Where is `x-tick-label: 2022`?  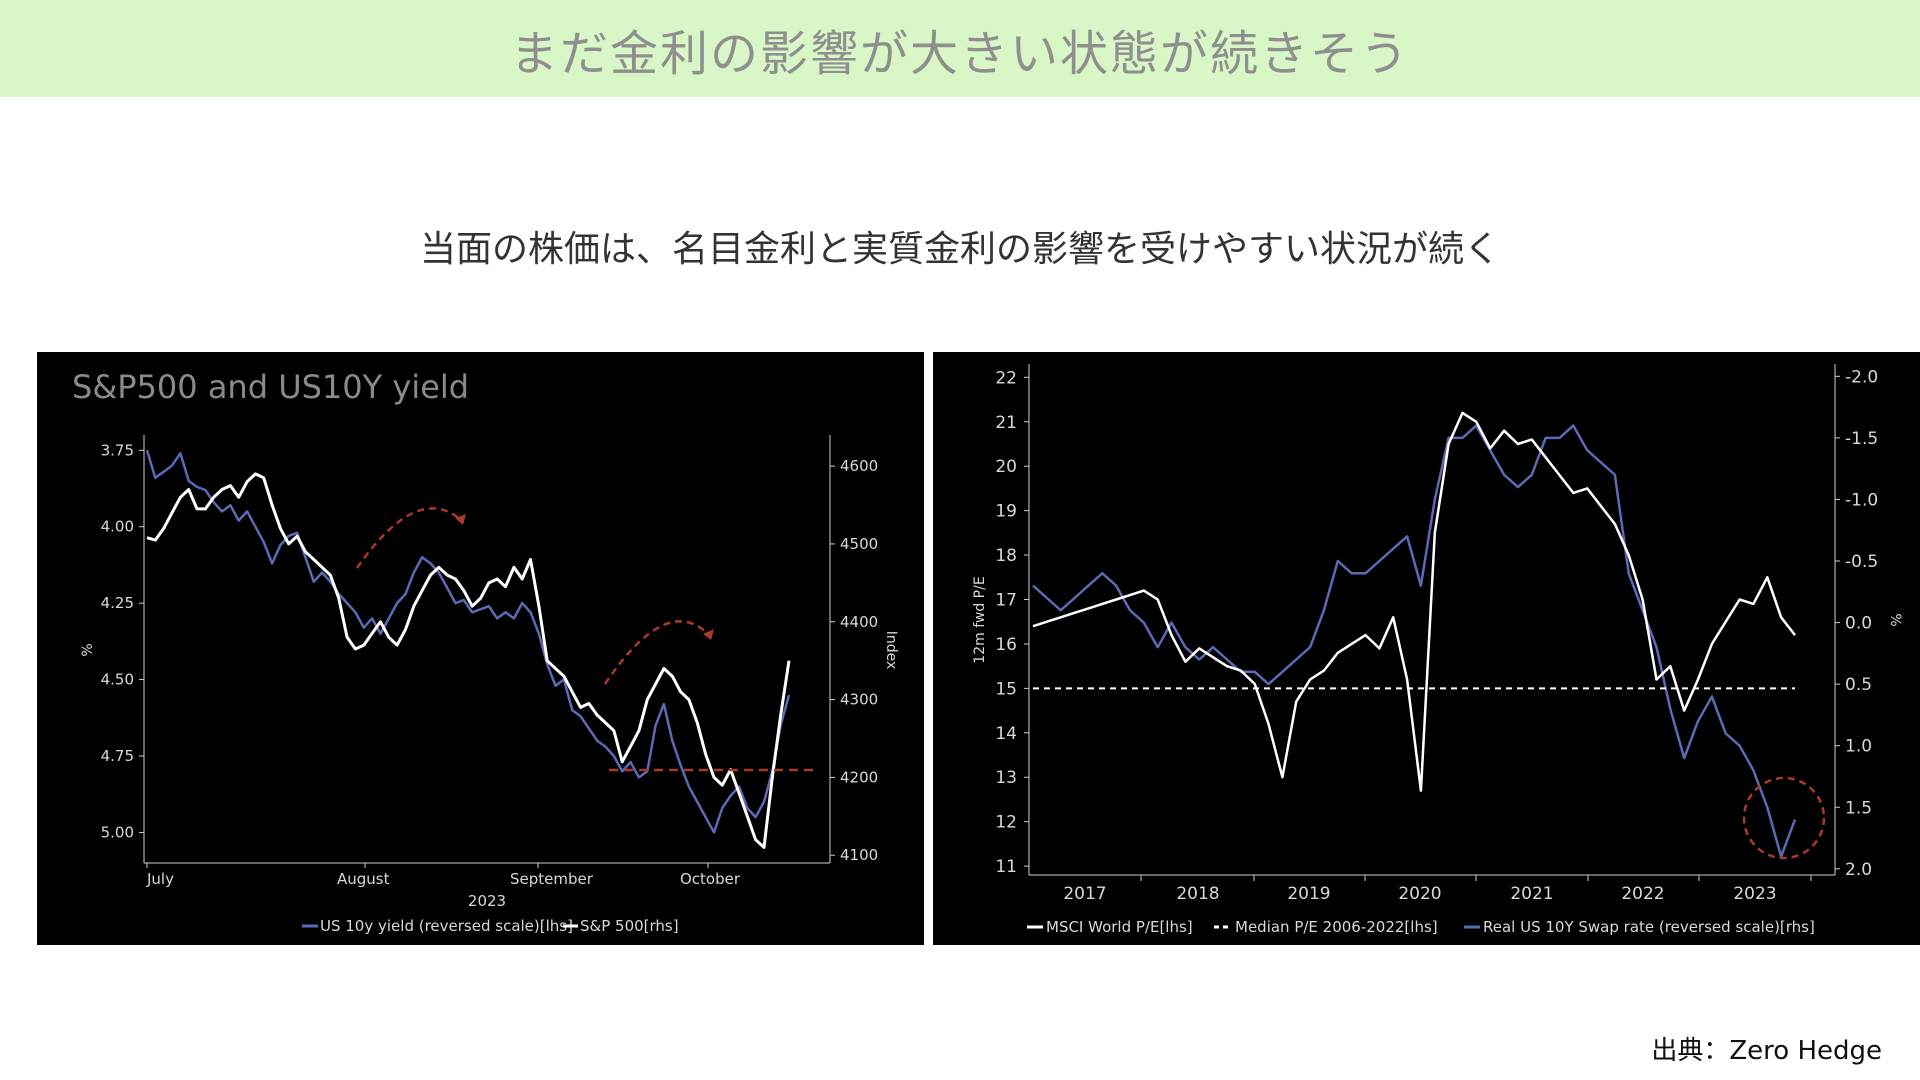
x-tick-label: 2022 is located at coordinates (1642, 894).